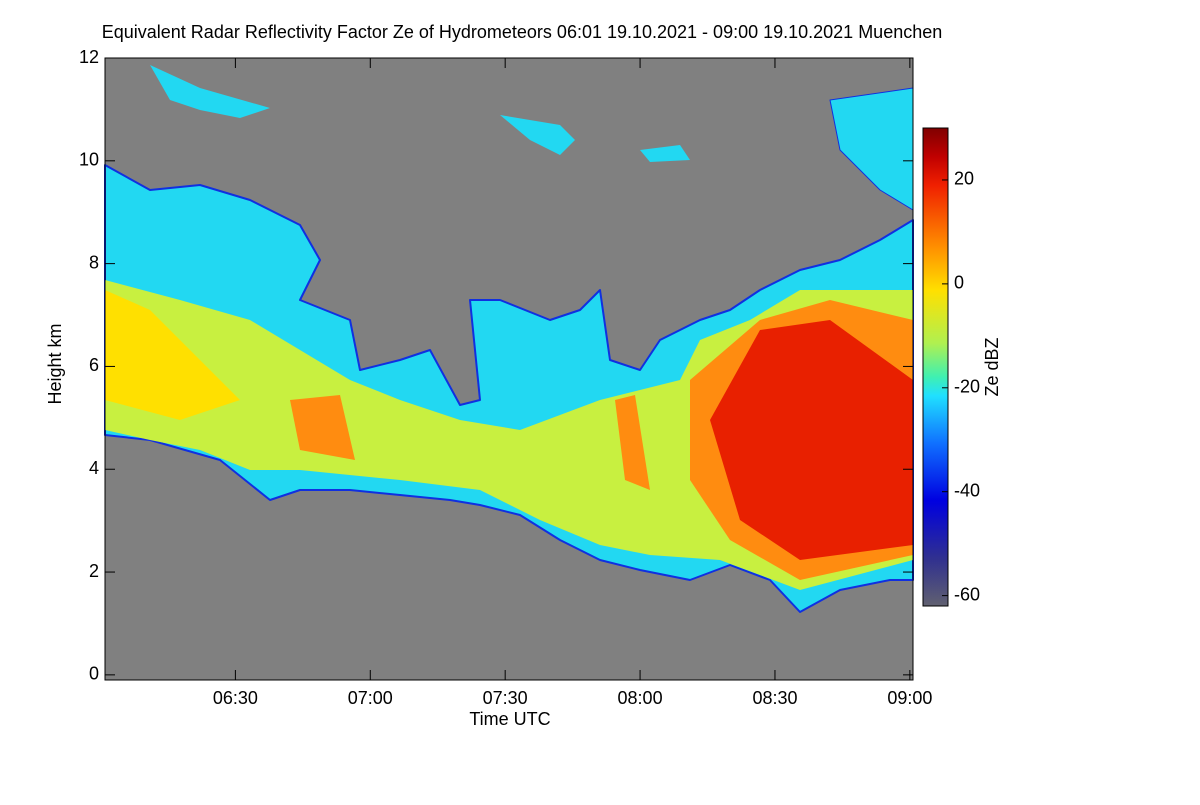  I want to click on y-tick-label: 2, so click(94, 571).